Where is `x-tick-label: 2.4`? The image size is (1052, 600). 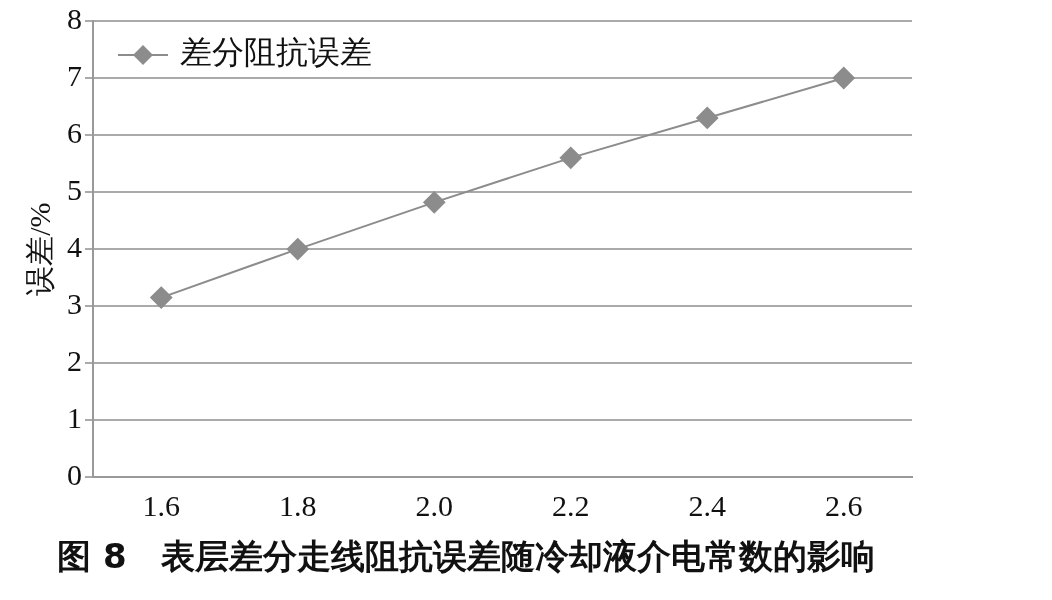
x-tick-label: 2.4 is located at coordinates (707, 506).